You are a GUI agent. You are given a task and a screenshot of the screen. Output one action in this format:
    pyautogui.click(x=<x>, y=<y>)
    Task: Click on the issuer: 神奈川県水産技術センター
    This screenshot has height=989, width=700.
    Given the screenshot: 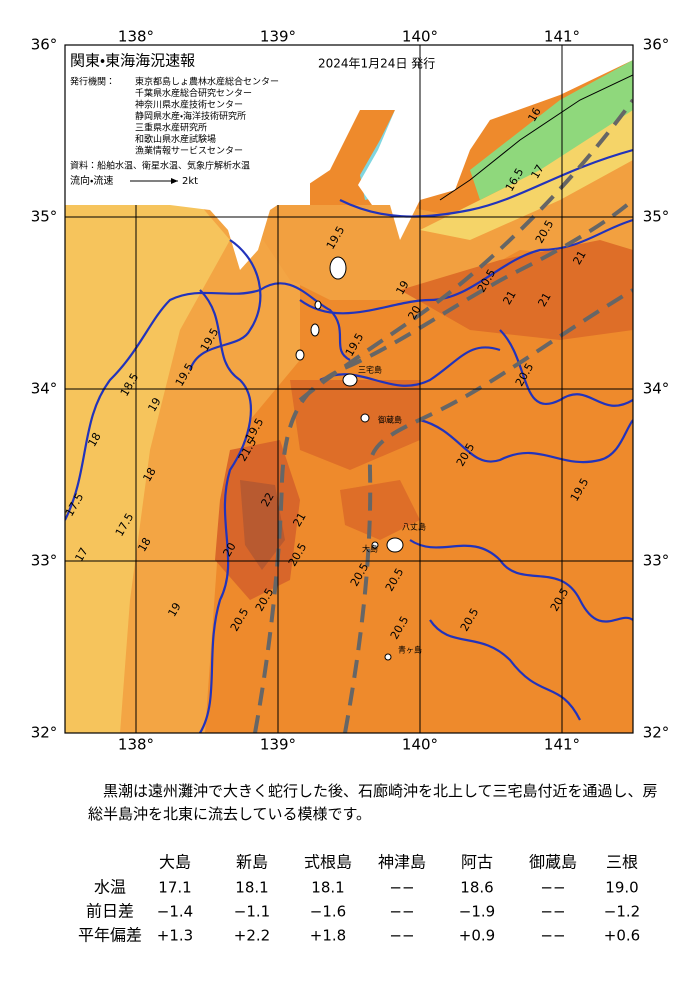 What is the action you would take?
    pyautogui.click(x=189, y=105)
    